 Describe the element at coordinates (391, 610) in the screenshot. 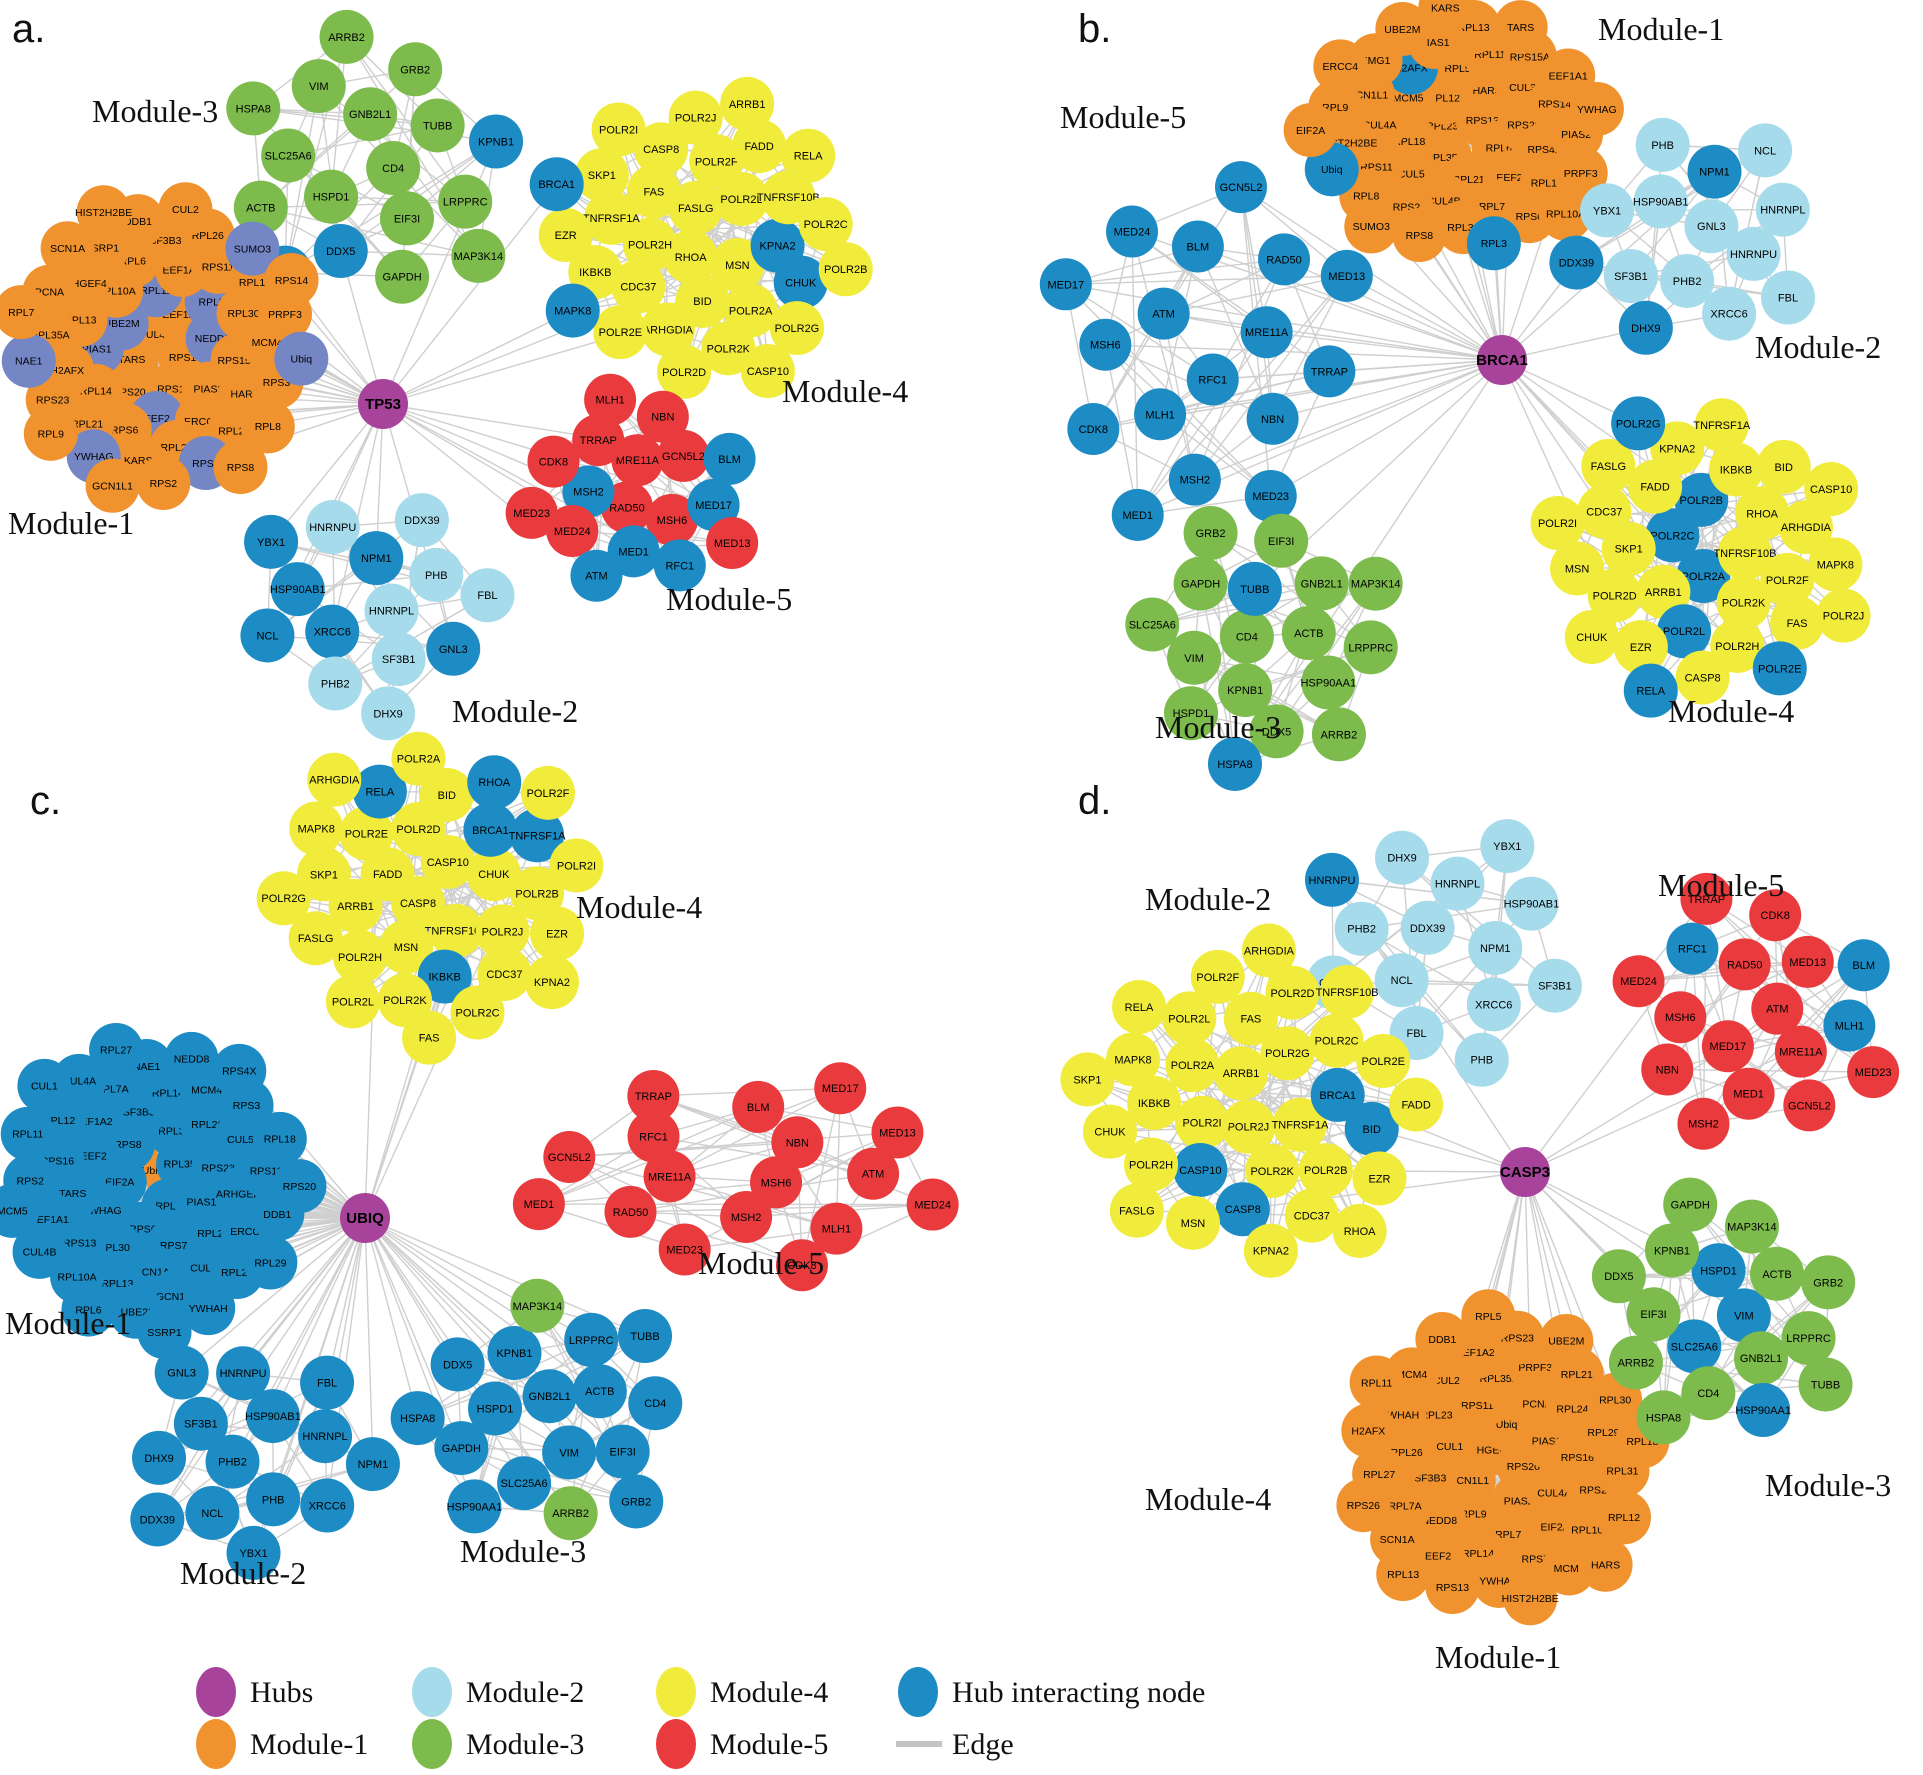

I see `node-HNRNPL: HNRNPL` at that location.